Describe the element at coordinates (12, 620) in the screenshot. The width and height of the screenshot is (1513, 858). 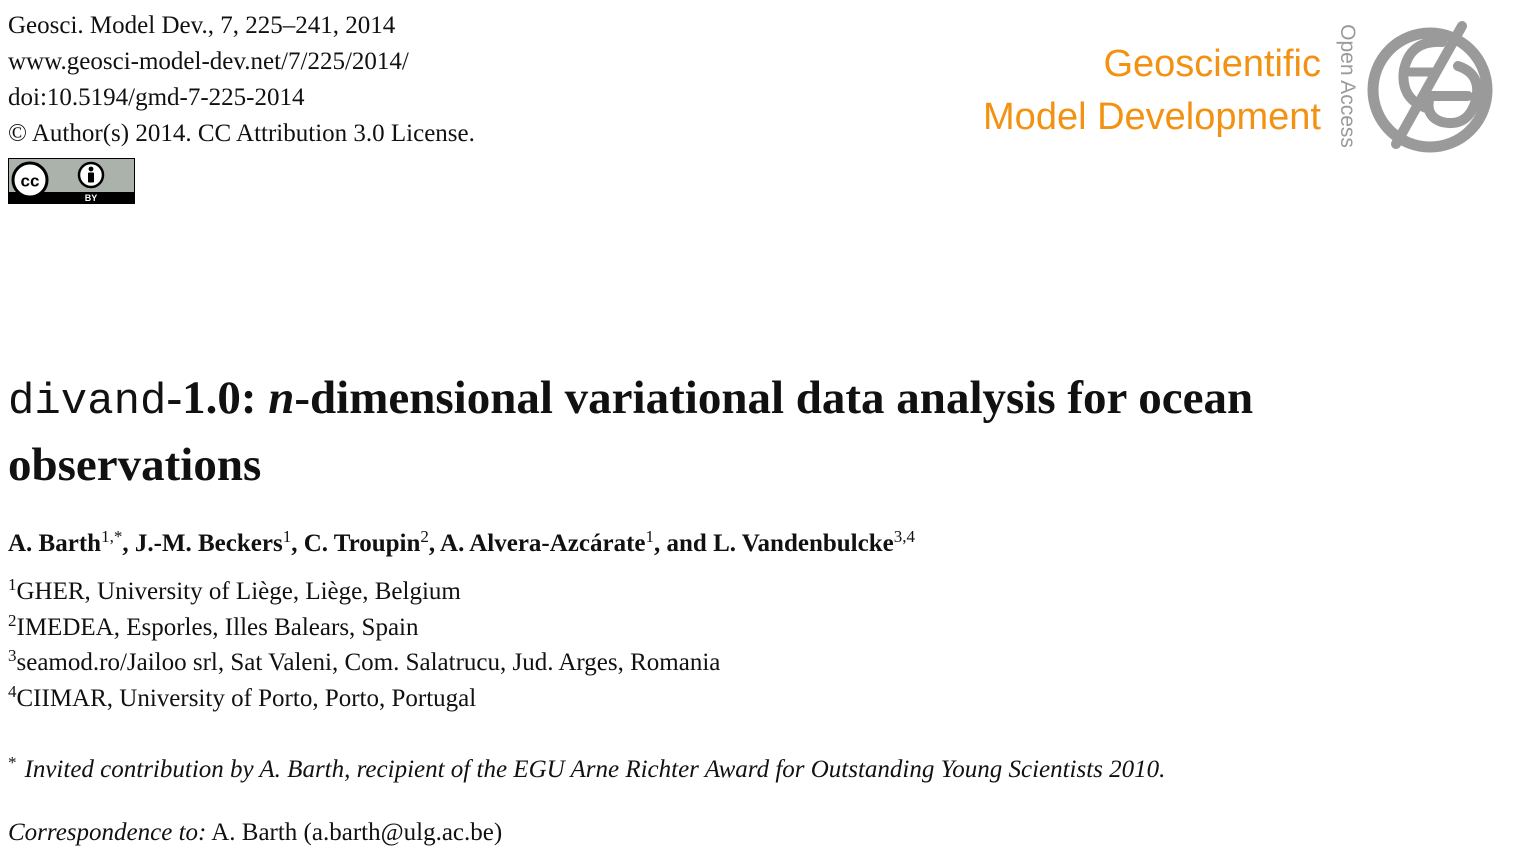
I see `affiliation-number: 2` at that location.